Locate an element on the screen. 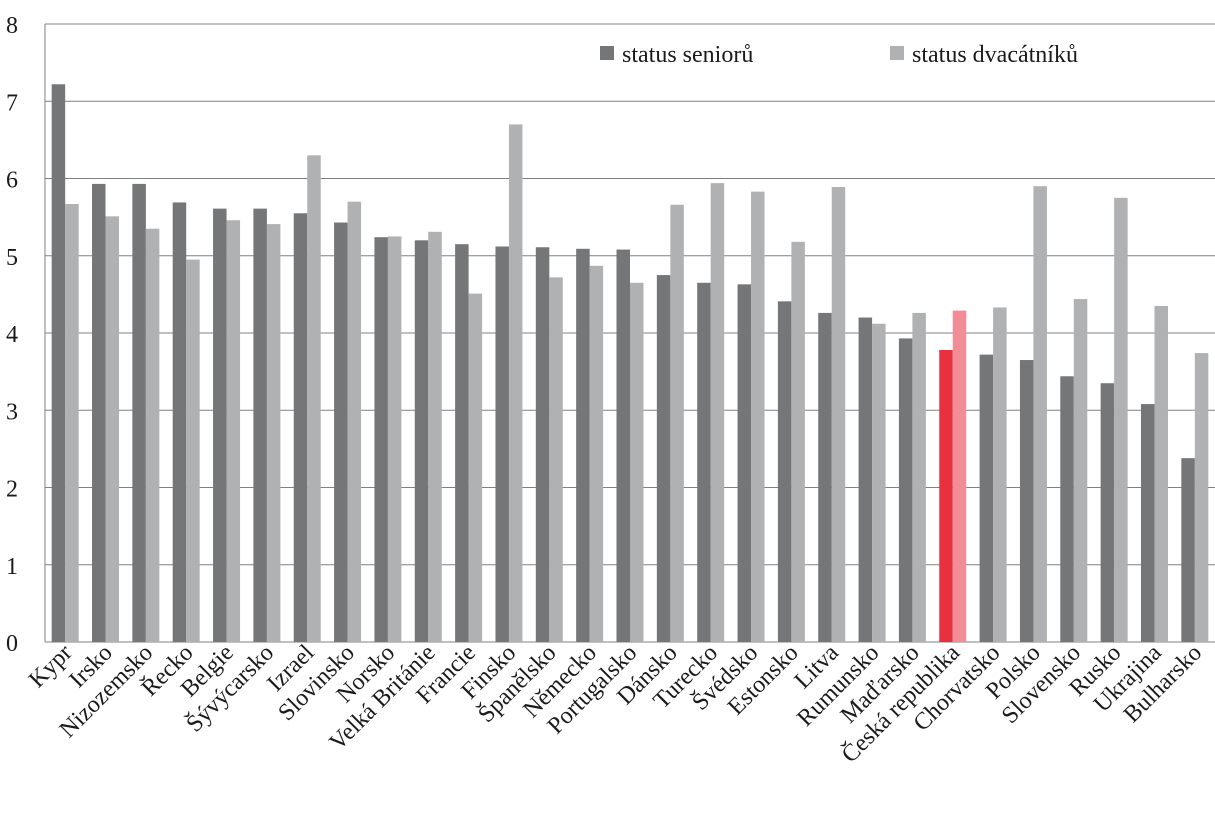  x-category-label: Kypr is located at coordinates (50, 666).